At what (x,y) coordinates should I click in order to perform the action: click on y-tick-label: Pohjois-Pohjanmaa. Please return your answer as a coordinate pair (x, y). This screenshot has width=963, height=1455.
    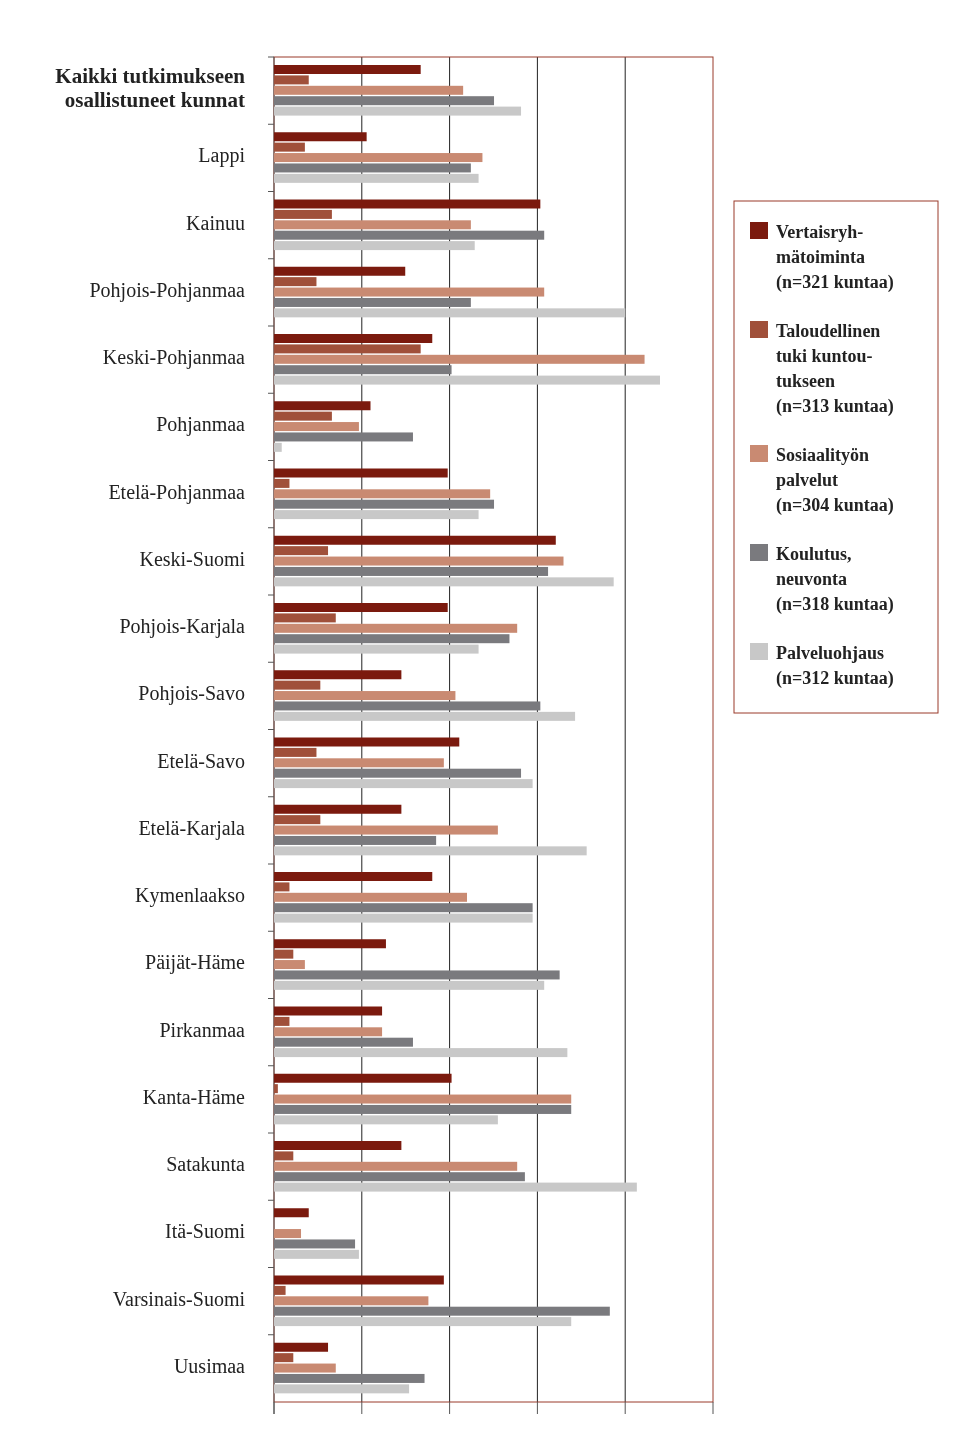
    Looking at the image, I should click on (167, 290).